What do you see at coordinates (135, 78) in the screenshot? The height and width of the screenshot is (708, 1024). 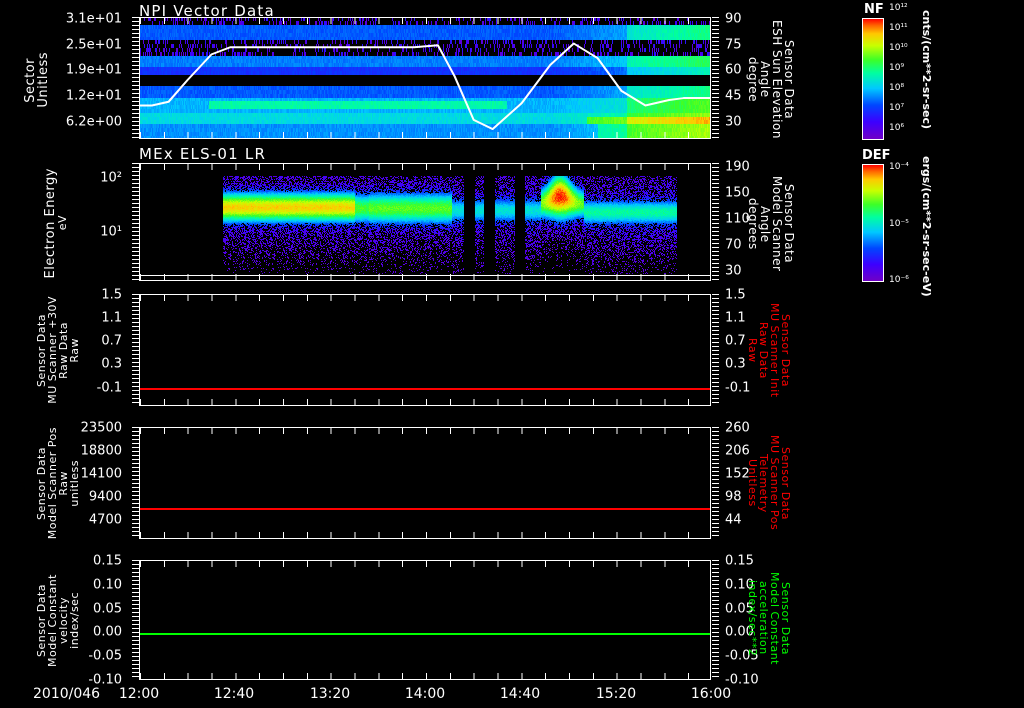 I see `panel-1-left-minor-ticks` at bounding box center [135, 78].